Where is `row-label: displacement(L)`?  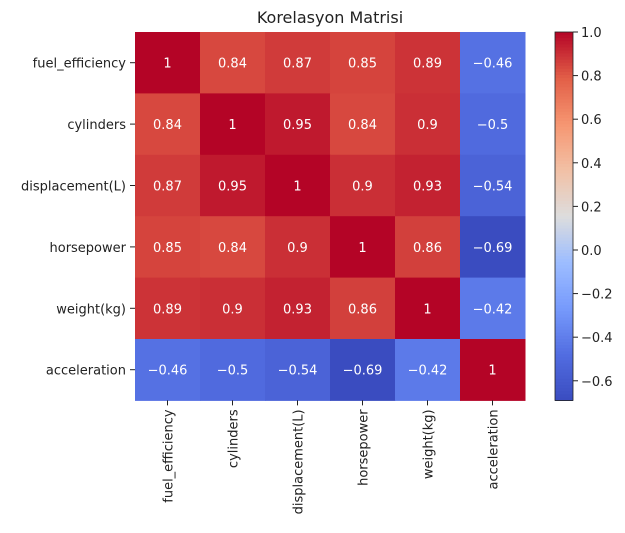
row-label: displacement(L) is located at coordinates (73, 187).